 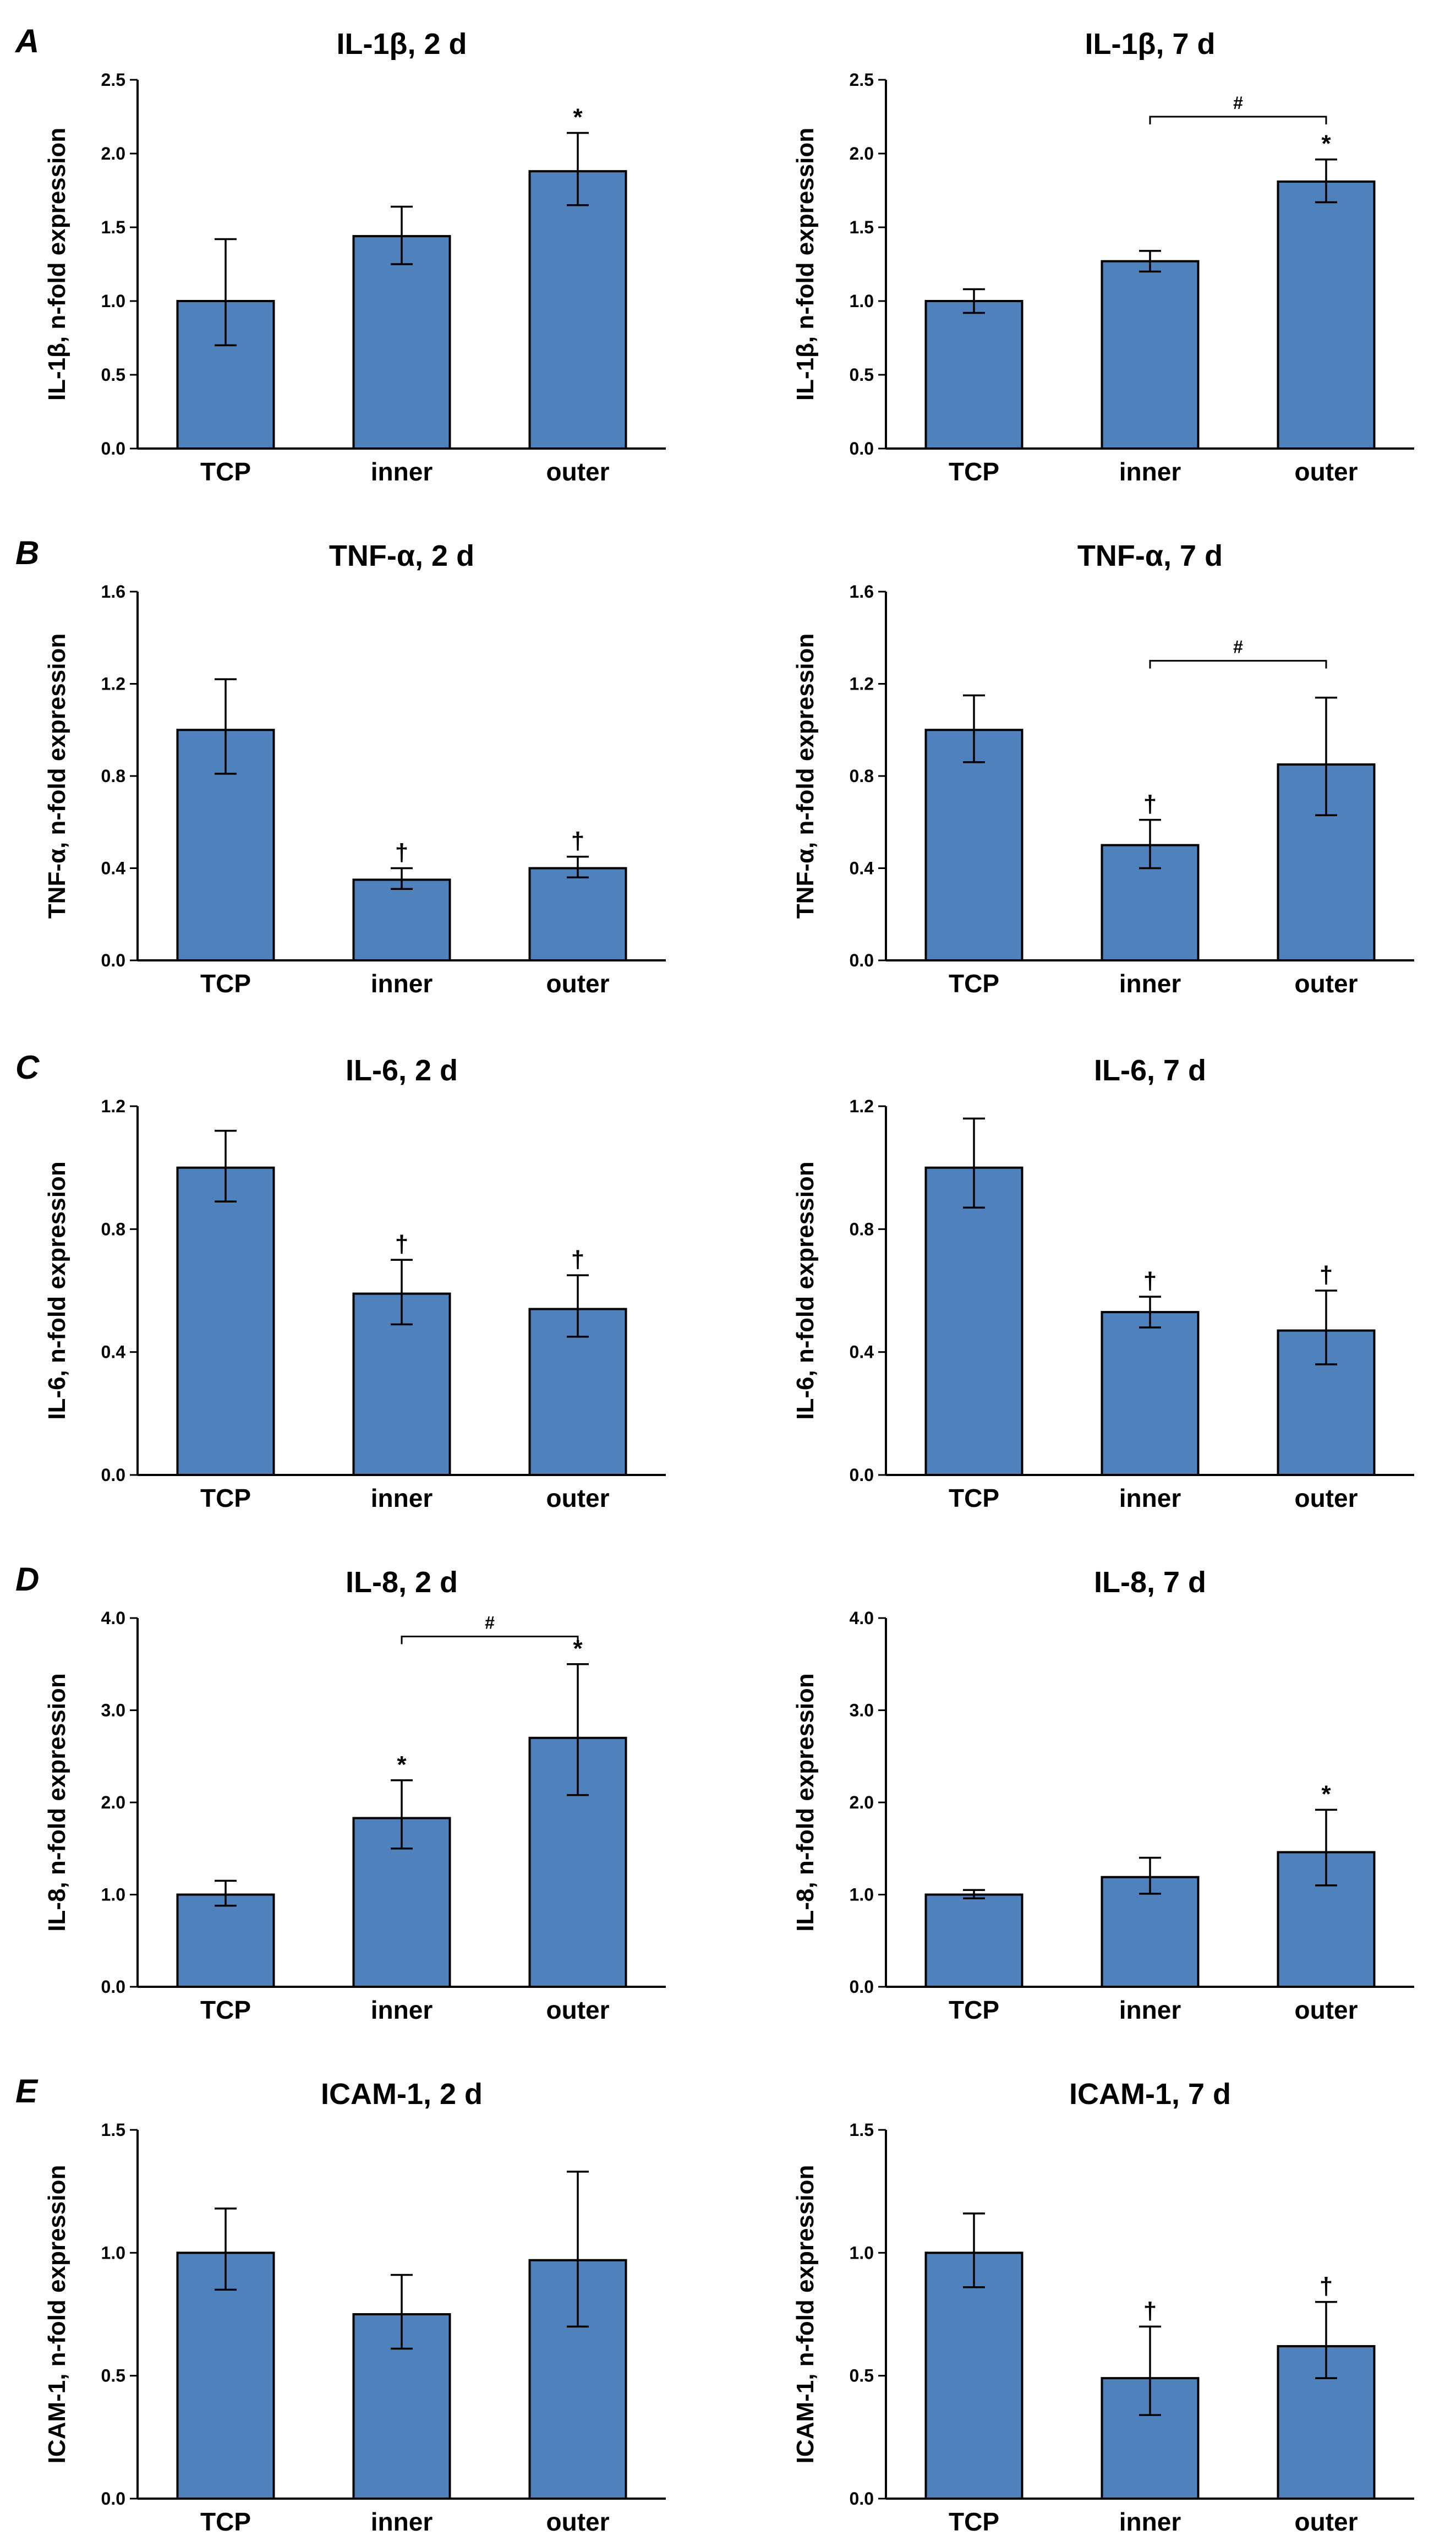 I want to click on chart-title: IL-6, 7 d, so click(x=1150, y=1070).